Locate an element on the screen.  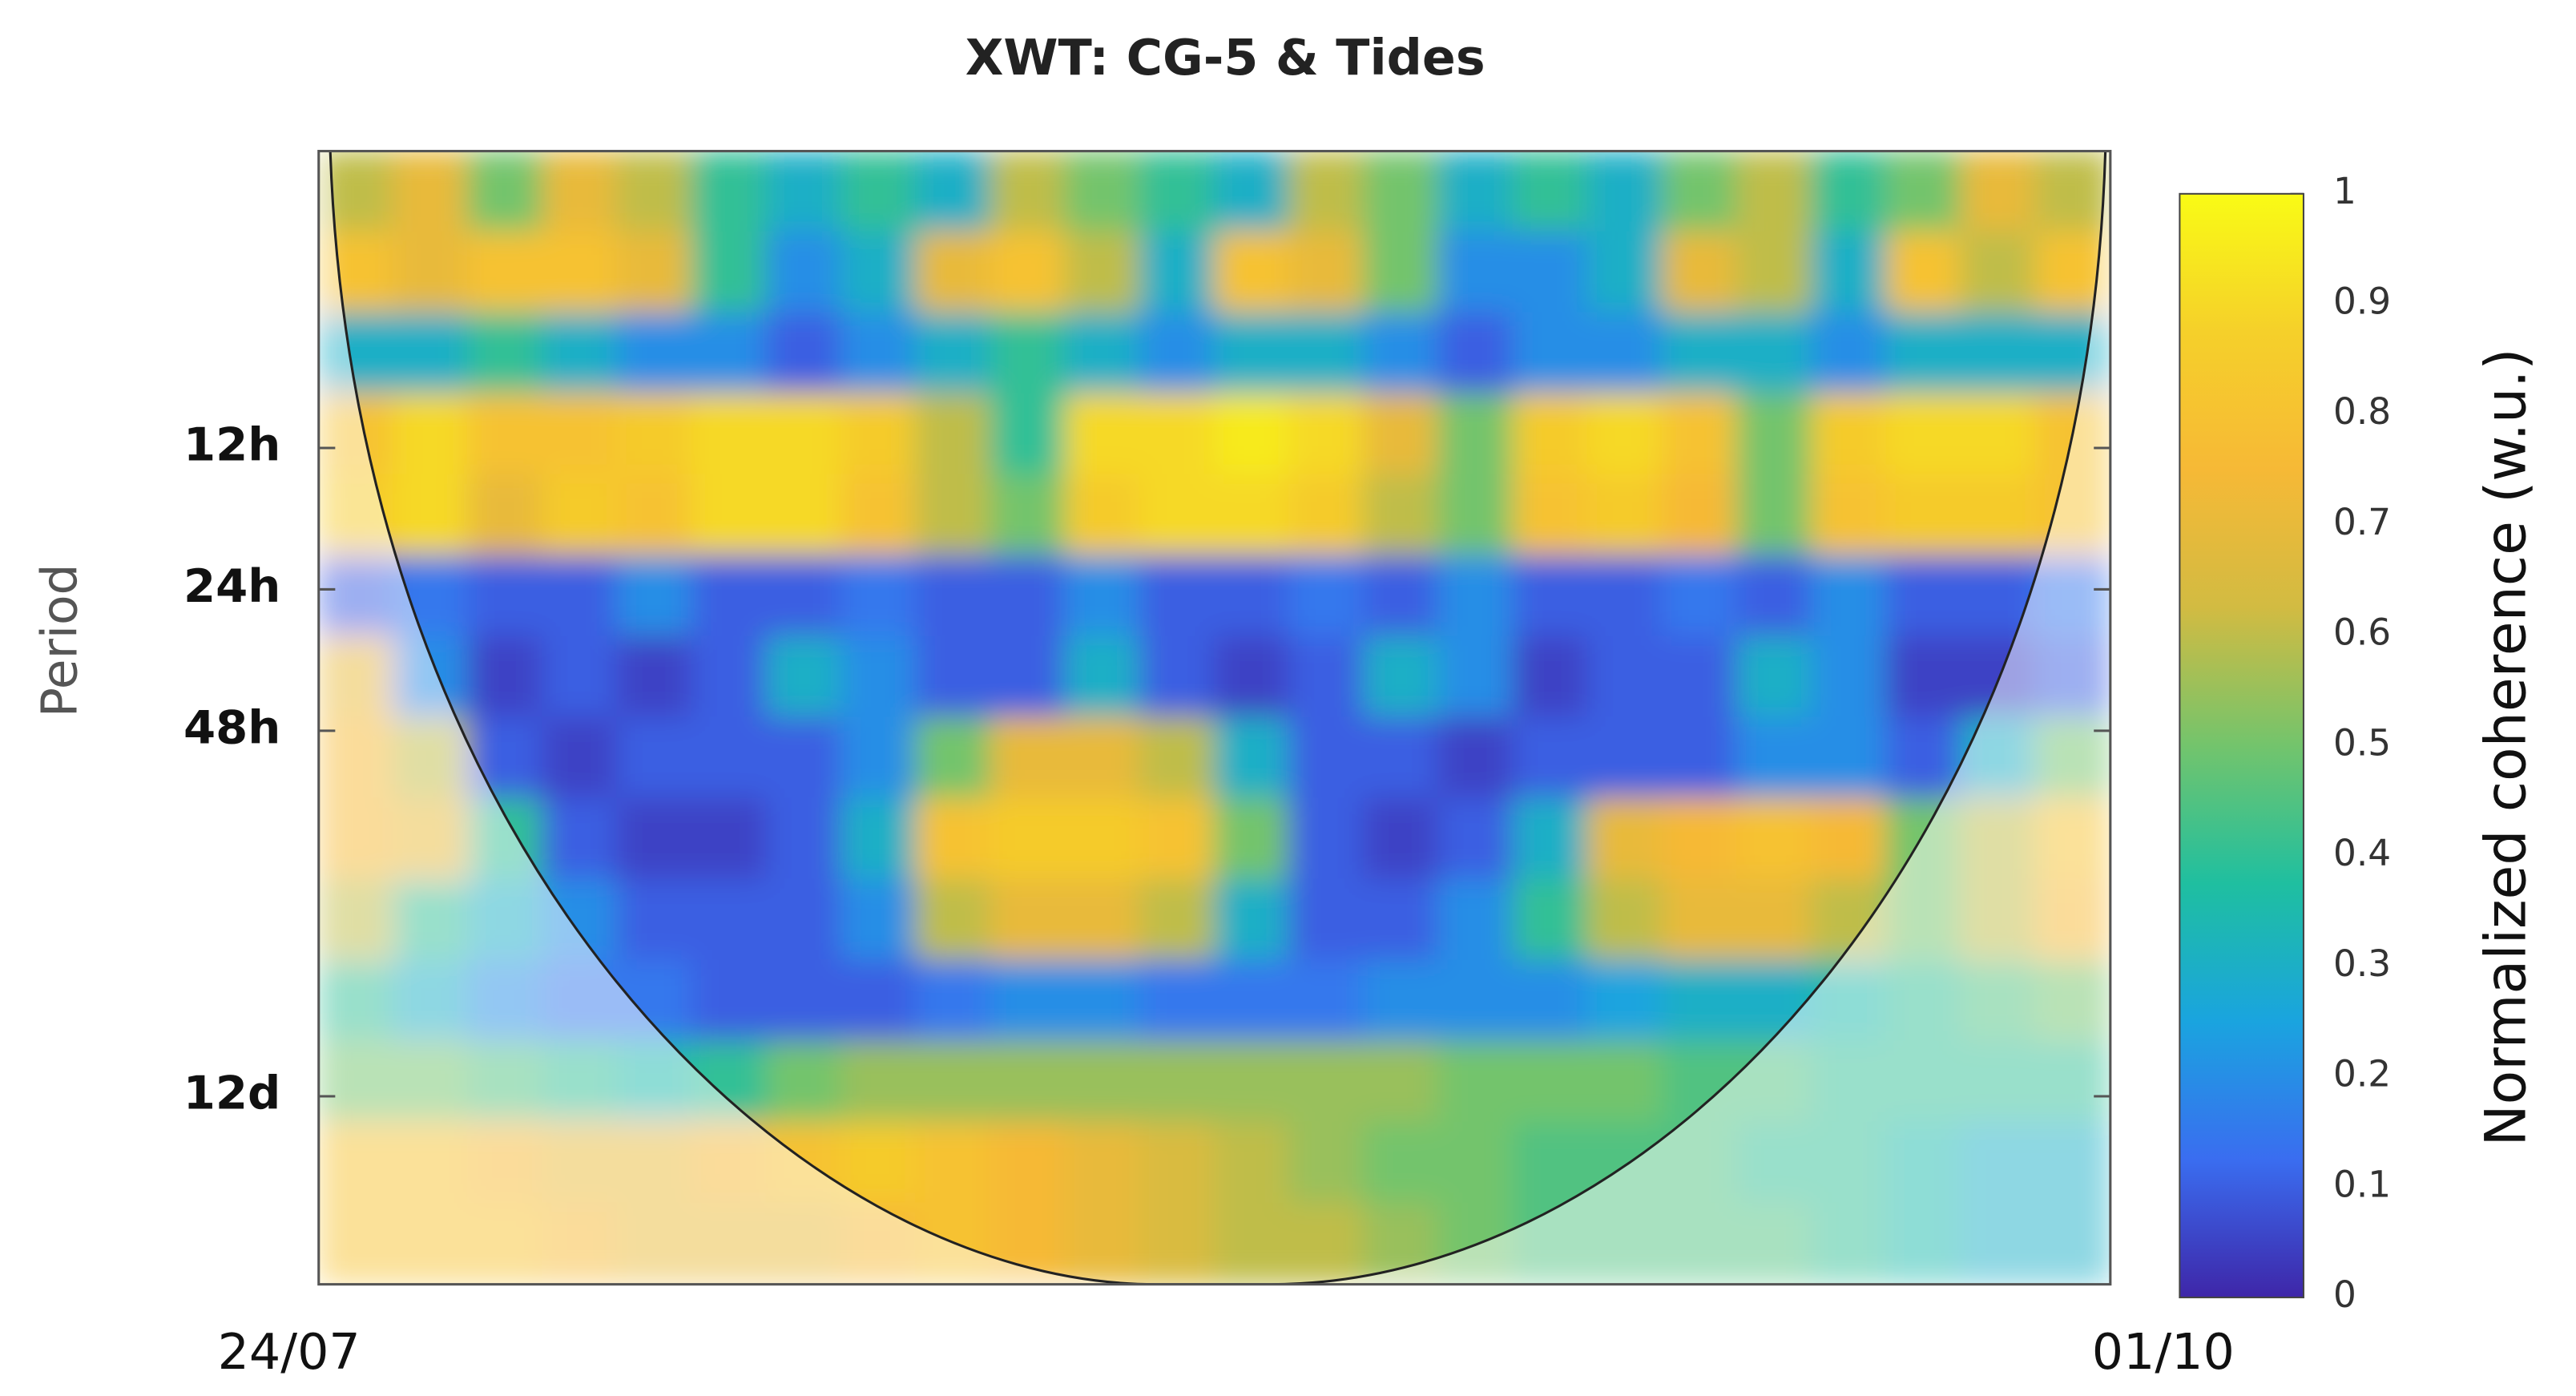
y-tick-label: 12h is located at coordinates (231, 445).